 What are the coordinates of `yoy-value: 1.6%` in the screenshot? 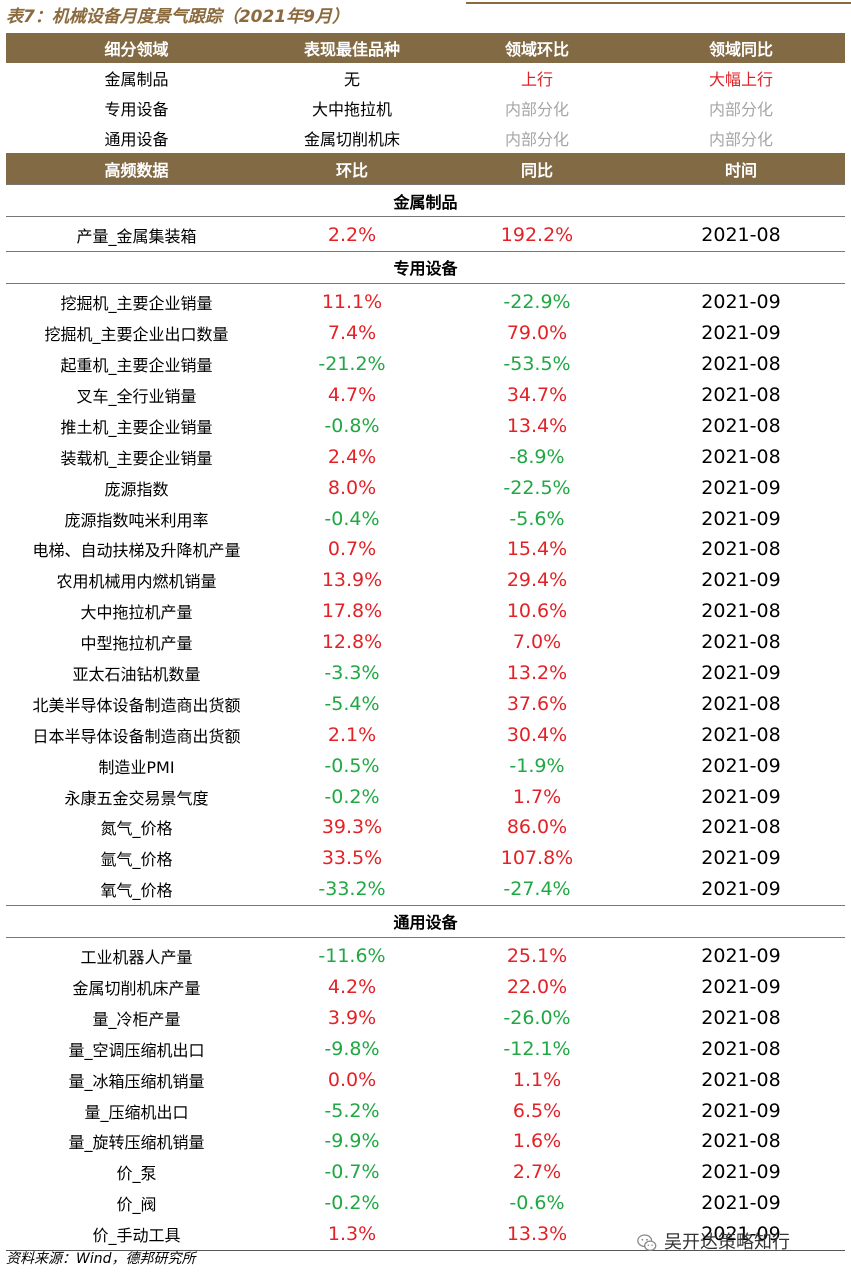 It's located at (537, 1141).